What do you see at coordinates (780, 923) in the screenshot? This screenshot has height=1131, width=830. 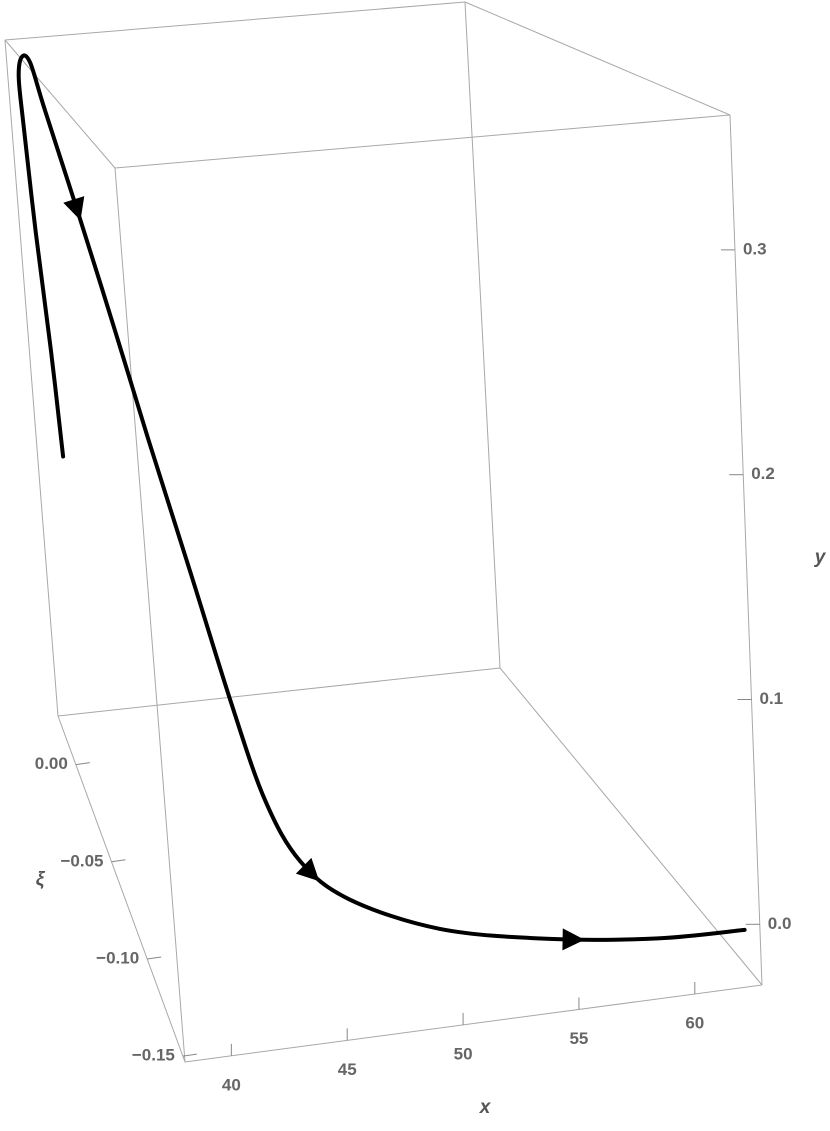 I see `y-tick-label: 0.0` at bounding box center [780, 923].